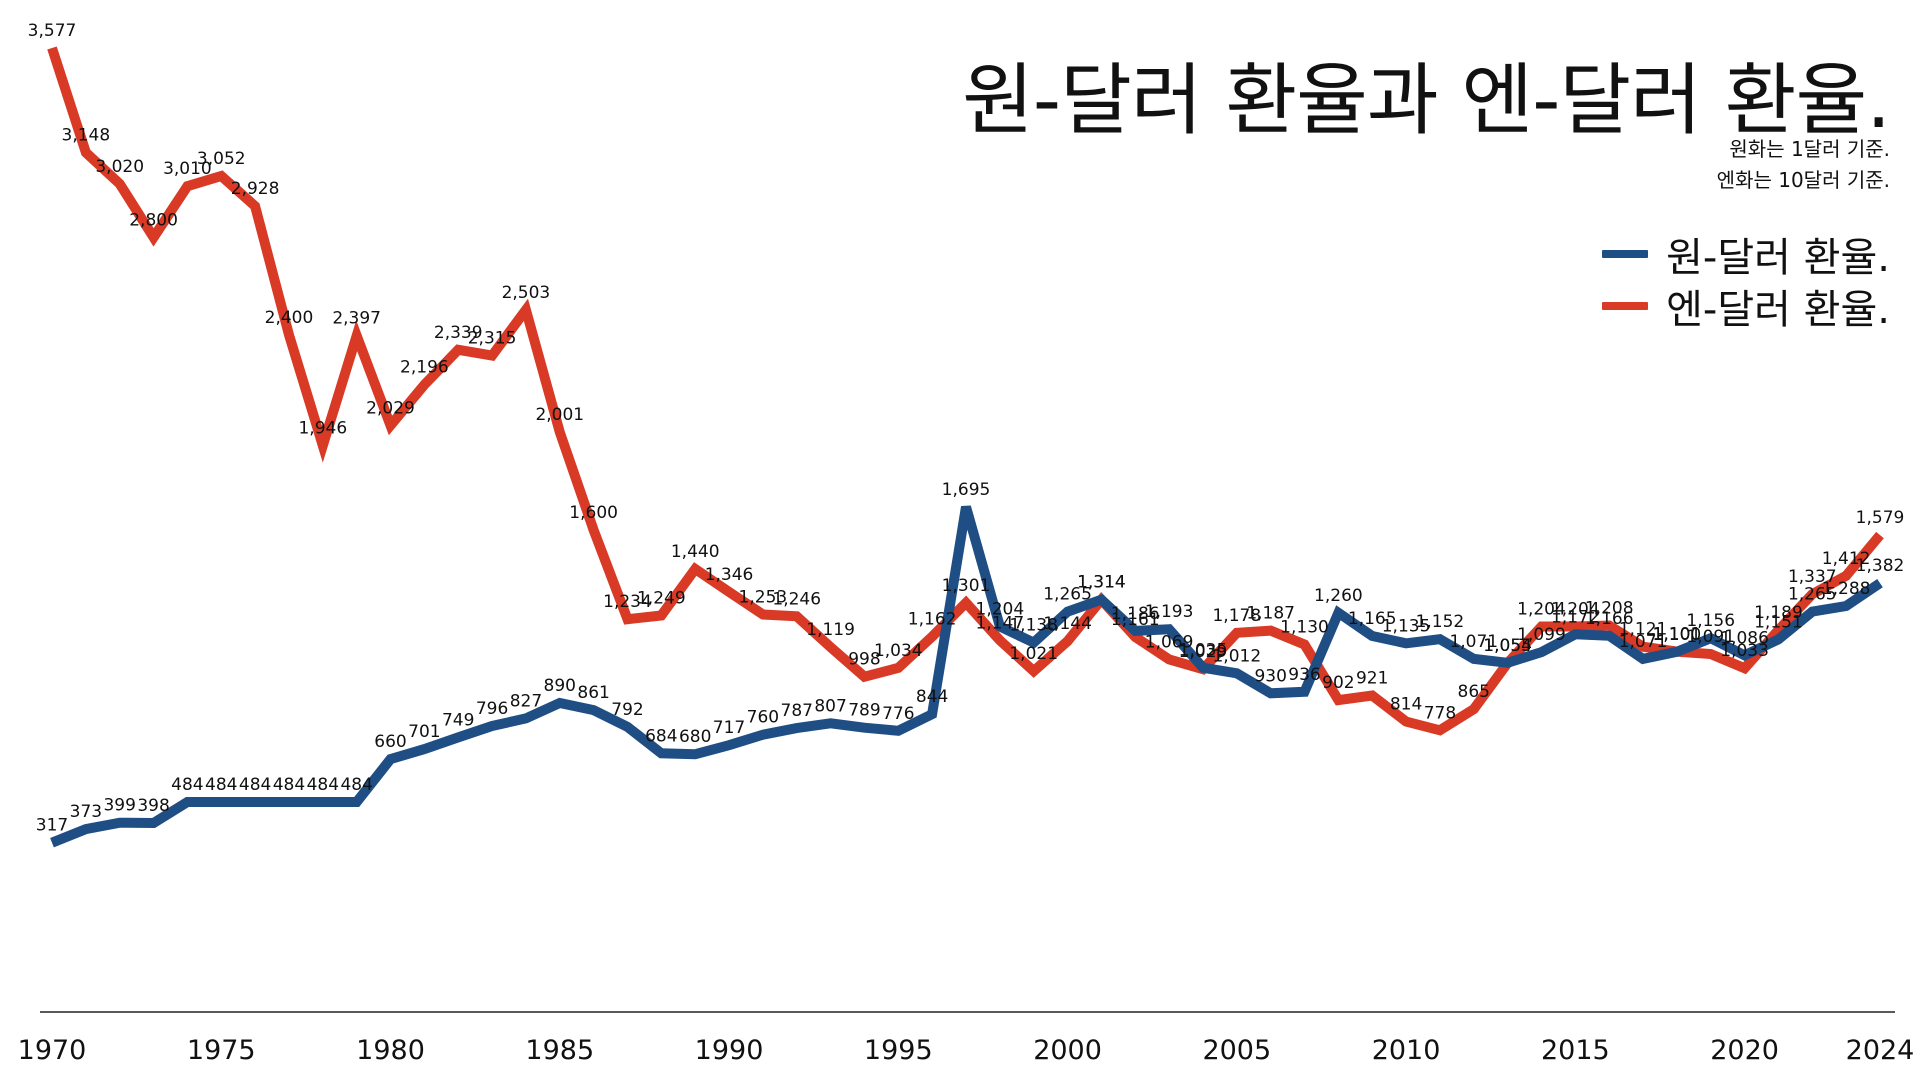 The height and width of the screenshot is (1080, 1920). What do you see at coordinates (661, 736) in the screenshot?
I see `won-data-label-1988: 684` at bounding box center [661, 736].